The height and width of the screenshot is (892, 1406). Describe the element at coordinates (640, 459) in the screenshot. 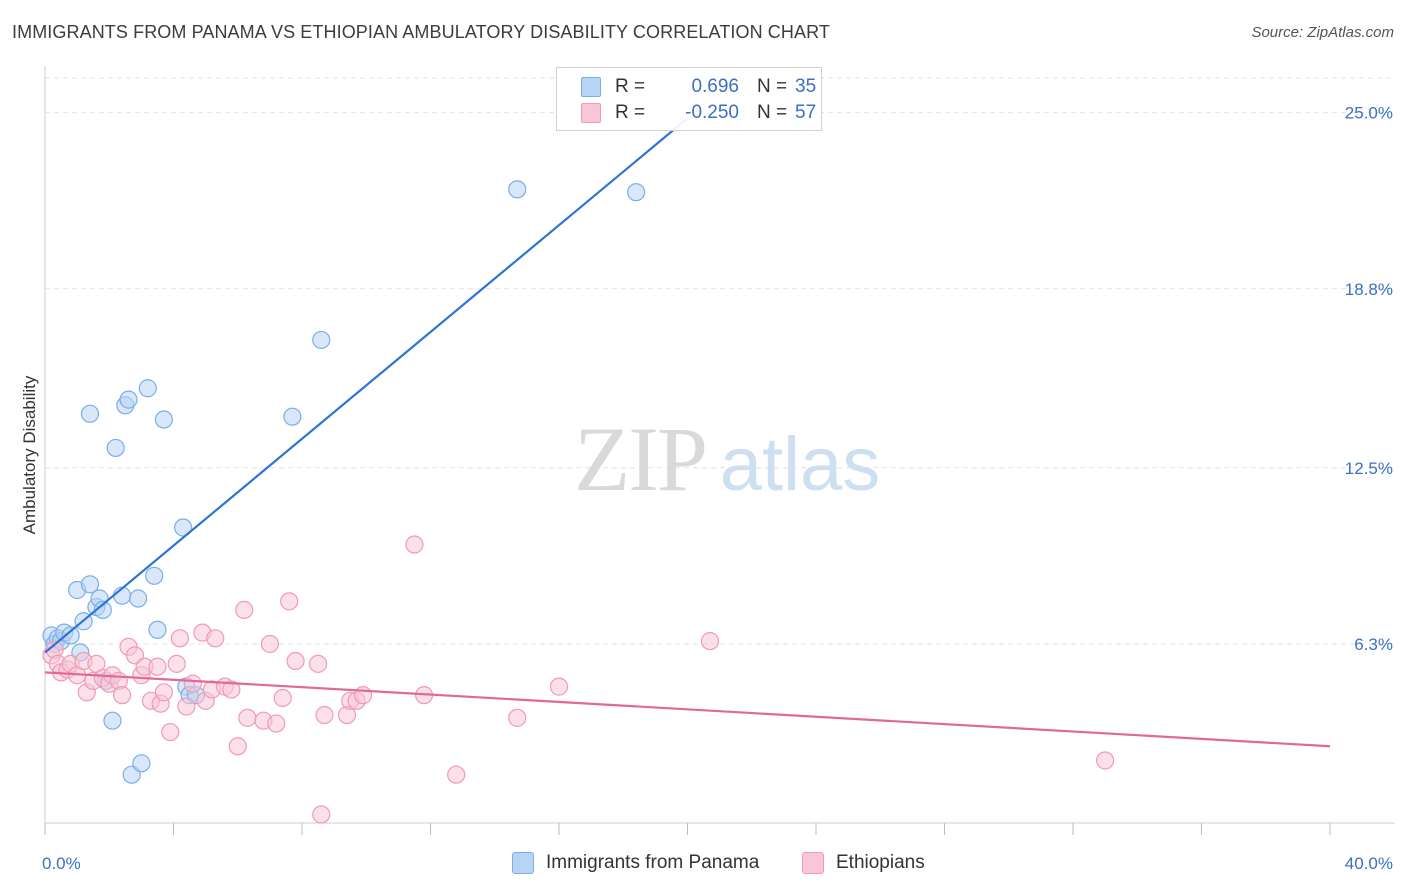

I see `watermark-zip: ZIP` at that location.